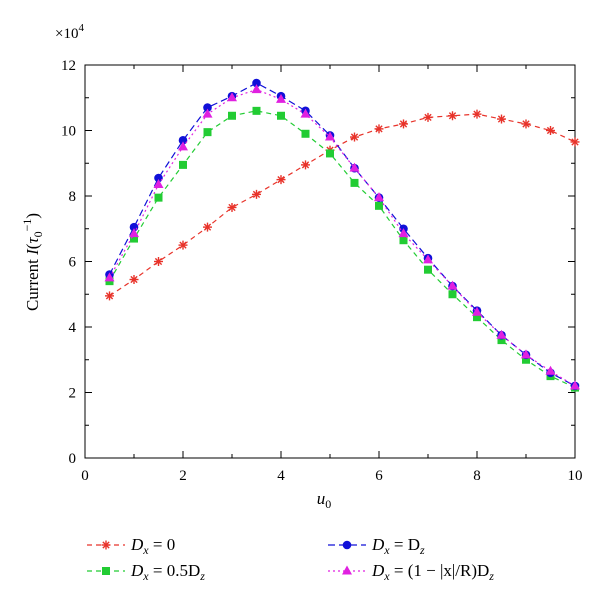 The height and width of the screenshot is (603, 600). Describe the element at coordinates (73, 459) in the screenshot. I see `y-tick-label: 0` at that location.